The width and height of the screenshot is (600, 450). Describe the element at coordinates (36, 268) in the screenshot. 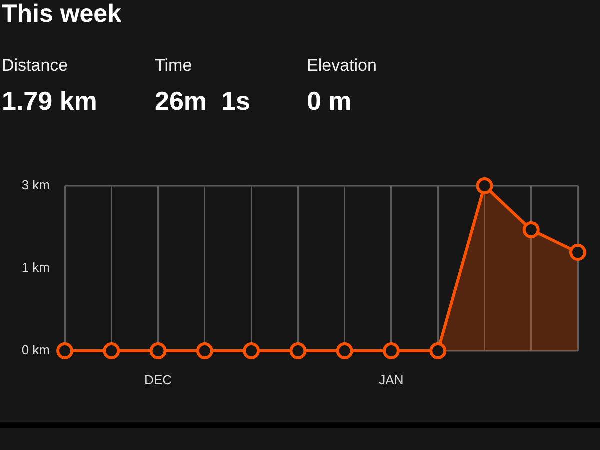

I see `y-tick-label: 1 km` at that location.